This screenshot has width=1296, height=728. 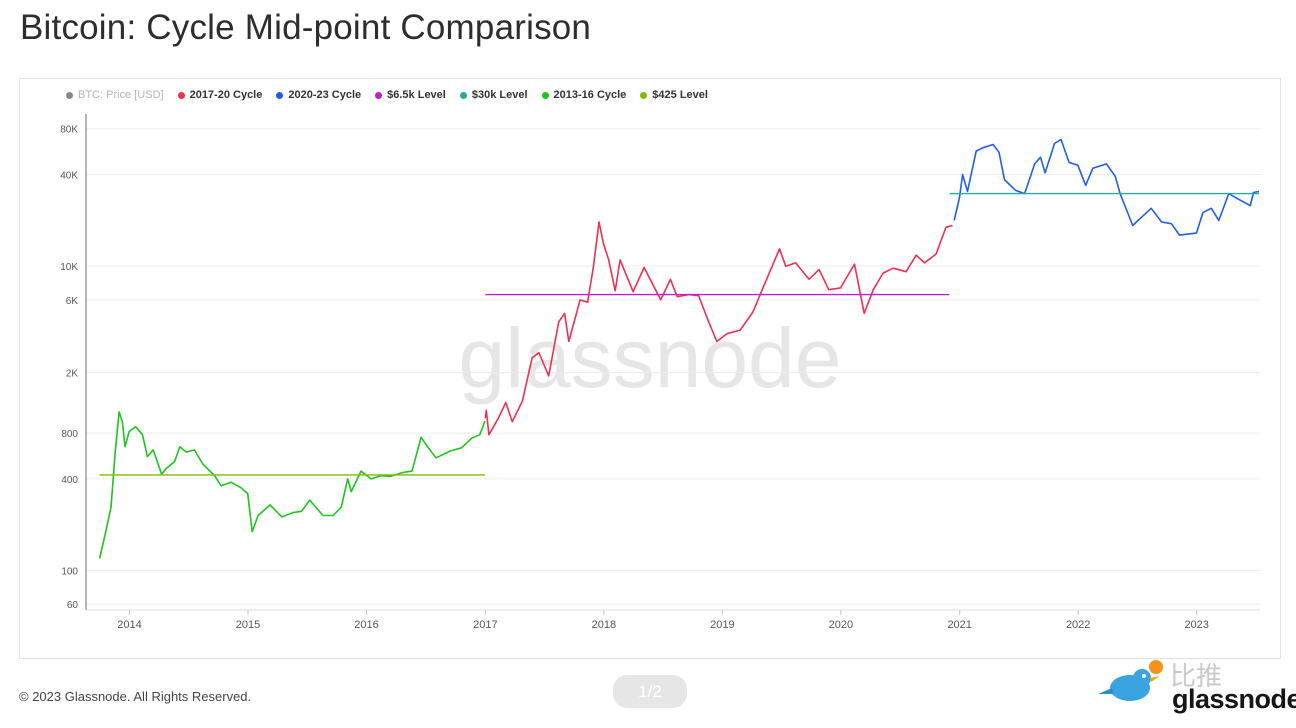 I want to click on legend-item-btc-price: BTC: Price [USD], so click(x=115, y=95).